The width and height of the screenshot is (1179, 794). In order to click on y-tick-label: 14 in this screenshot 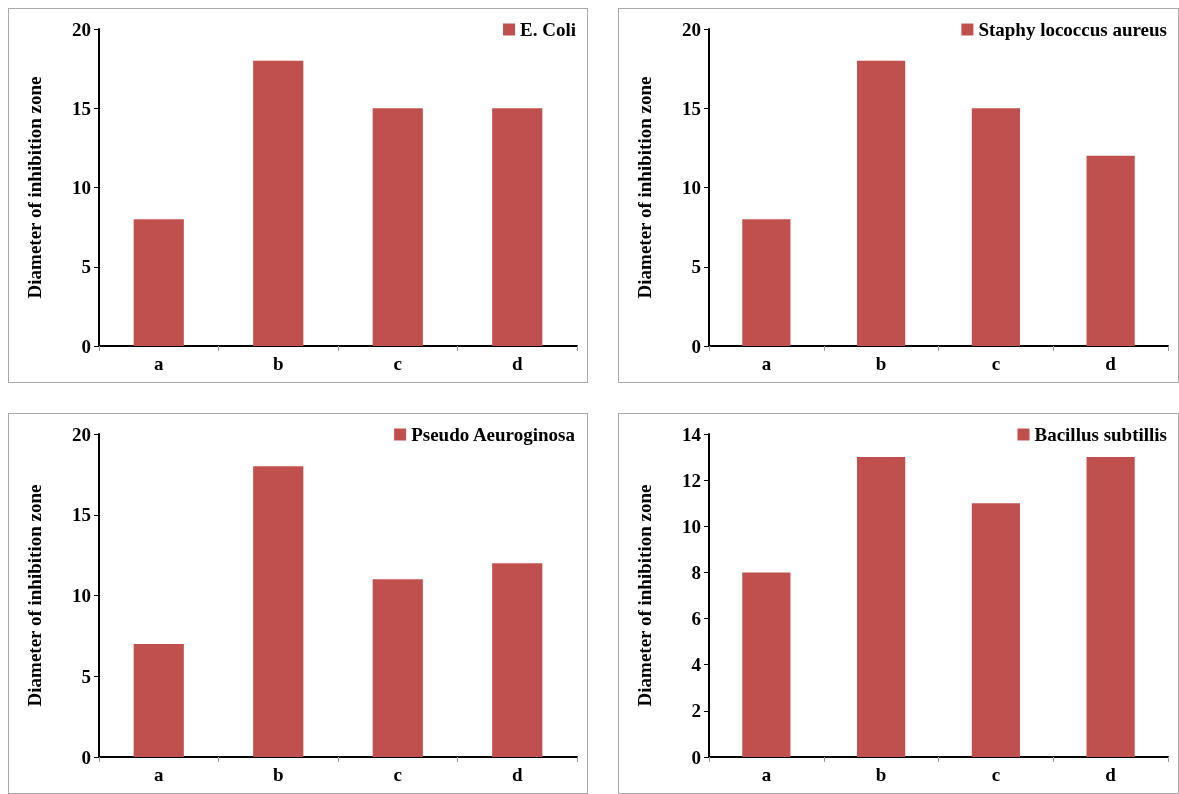, I will do `click(692, 434)`.